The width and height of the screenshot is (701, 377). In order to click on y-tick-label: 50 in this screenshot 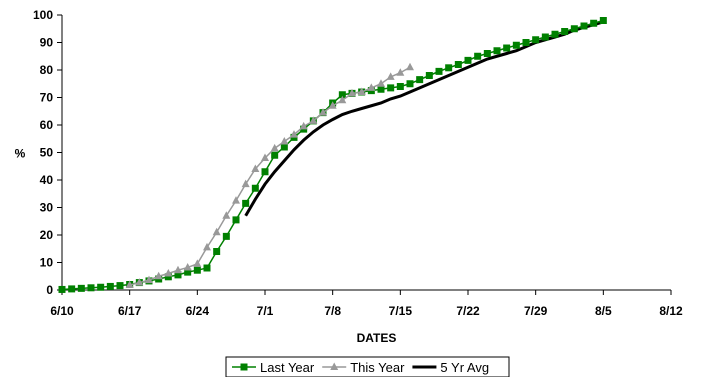, I will do `click(47, 153)`.